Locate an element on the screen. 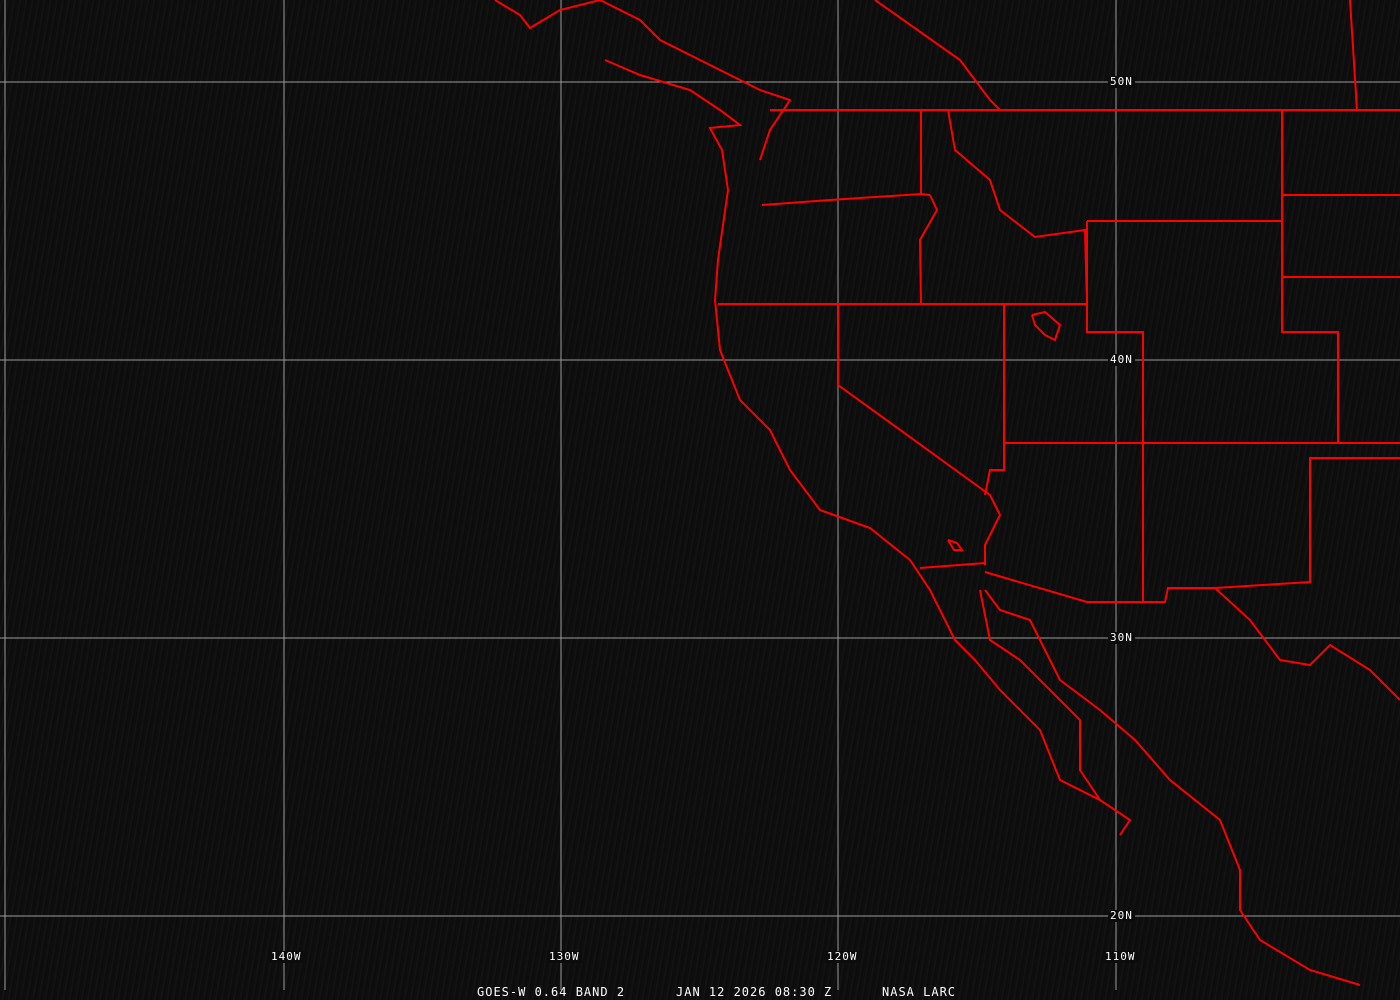 The width and height of the screenshot is (1400, 1000). california-nevada-border is located at coordinates (919, 434).